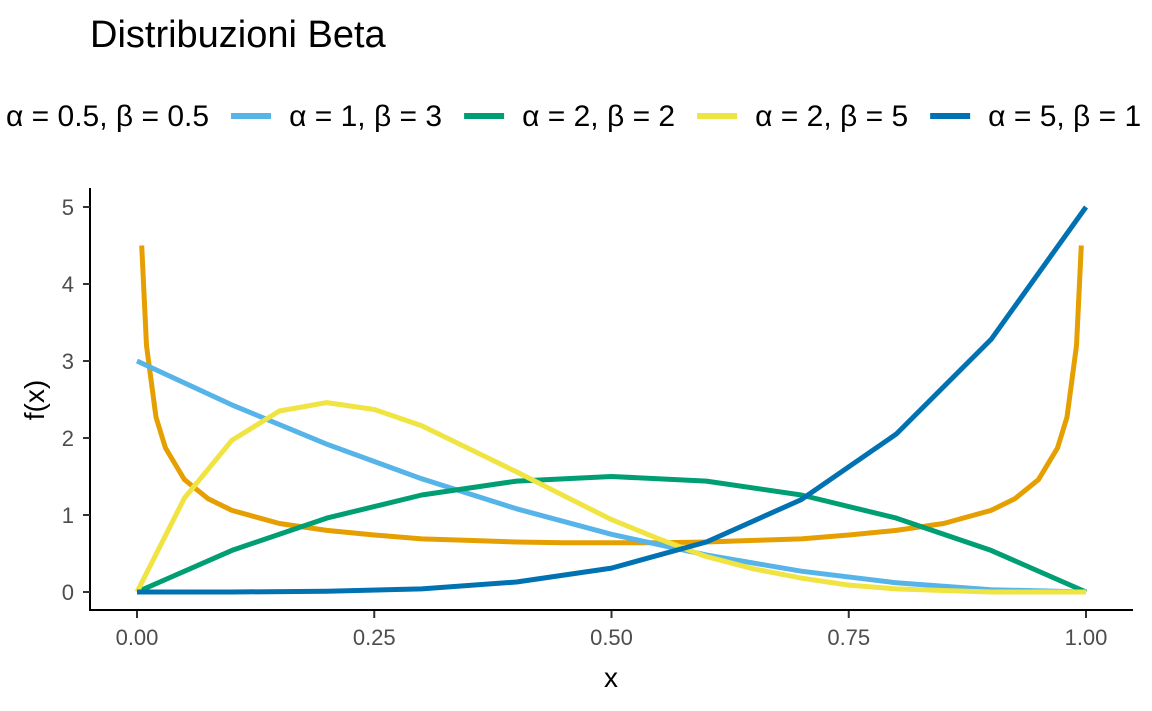 The image size is (1152, 711). Describe the element at coordinates (848, 637) in the screenshot. I see `x-tick-label: 0.75` at that location.